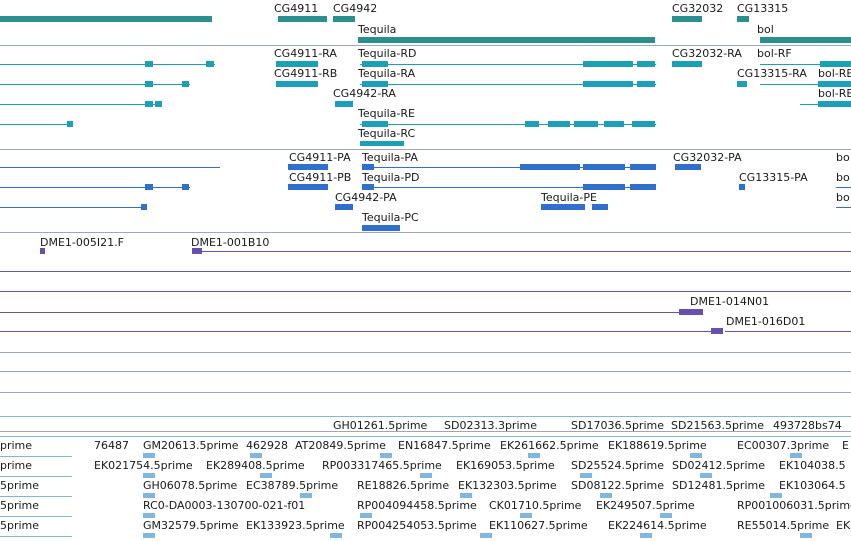 The width and height of the screenshot is (851, 541). I want to click on est-label: 493728bs74, so click(807, 425).